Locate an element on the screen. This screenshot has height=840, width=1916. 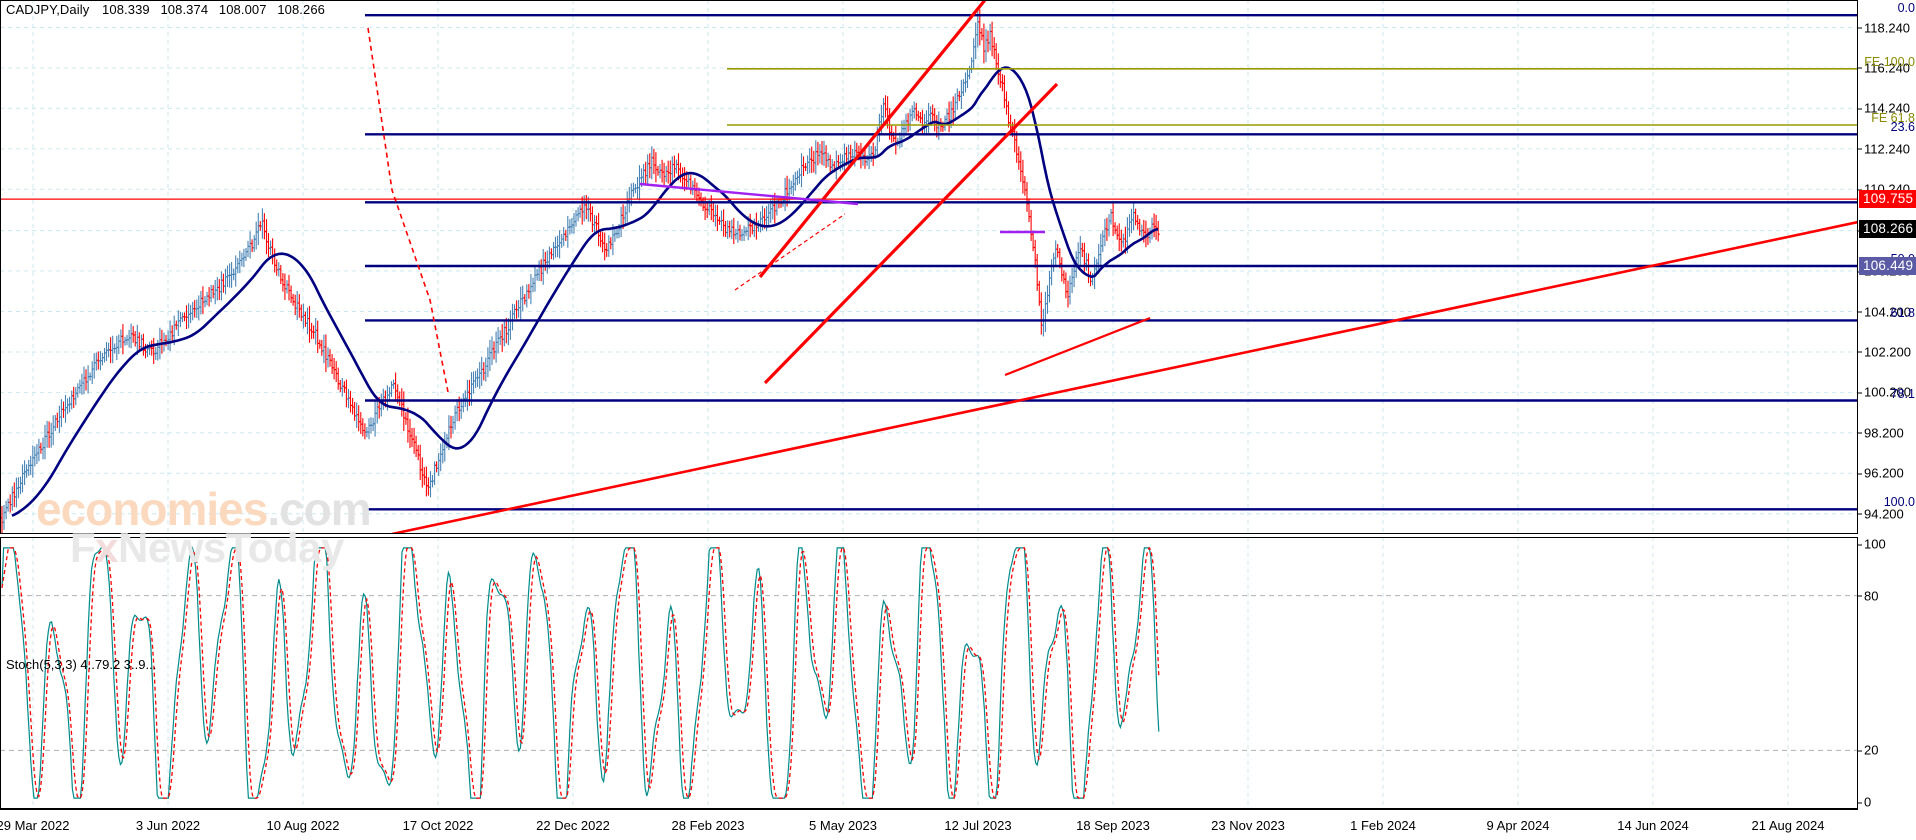
date-axis-label: 3 Jun 2022 is located at coordinates (168, 825).